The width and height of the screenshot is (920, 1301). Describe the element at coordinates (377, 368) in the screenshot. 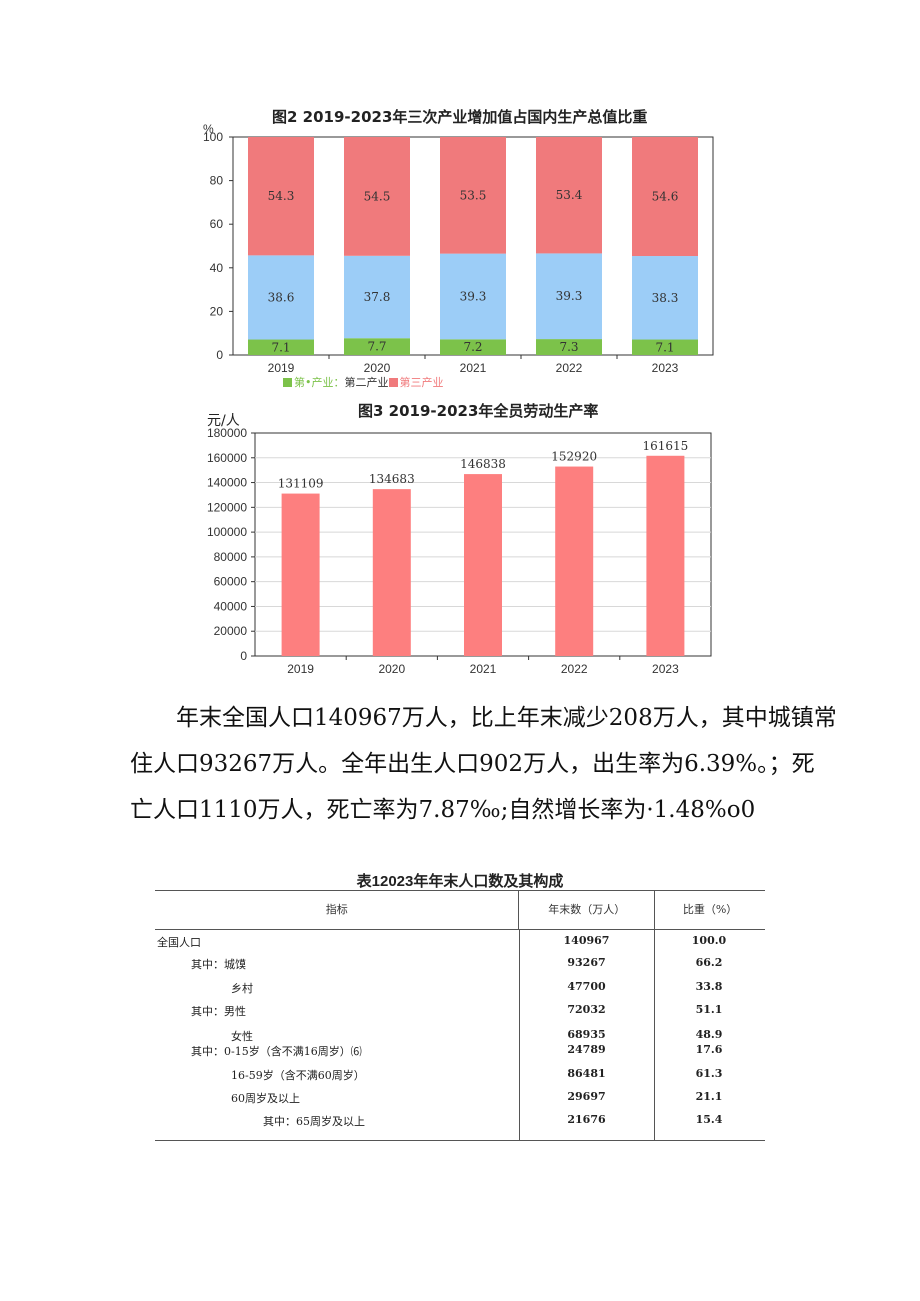

I see `chart1-xtick-label: 2020` at that location.